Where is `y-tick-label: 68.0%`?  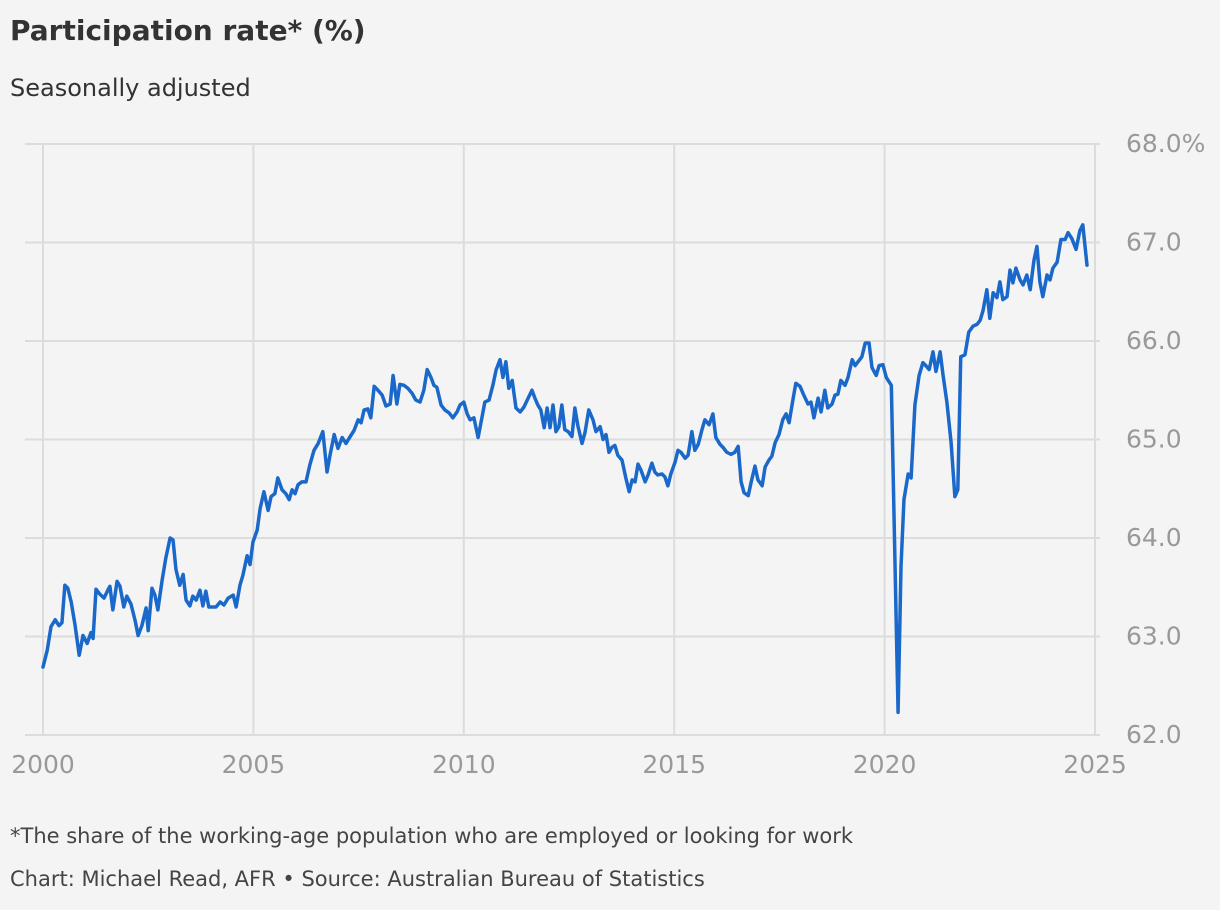
y-tick-label: 68.0% is located at coordinates (1165, 143).